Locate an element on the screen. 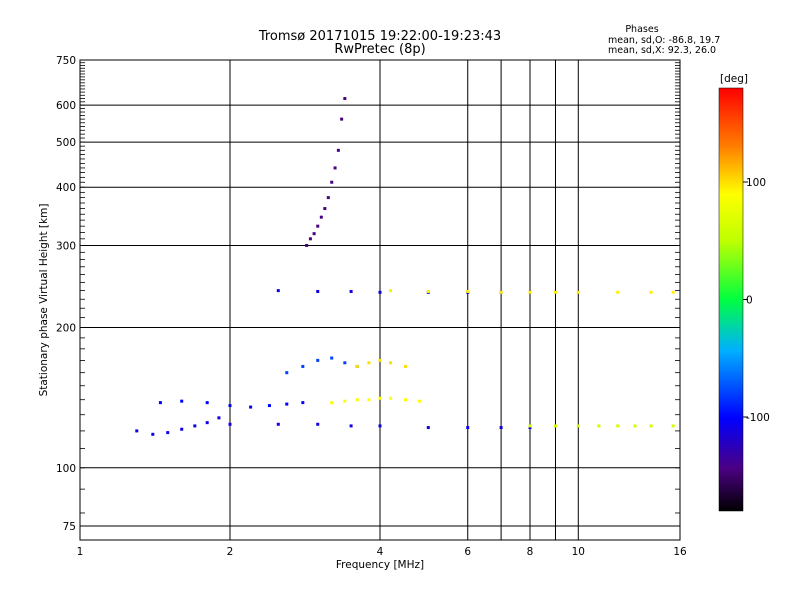 This screenshot has height=600, width=800. y-tick-label: 600 is located at coordinates (66, 106).